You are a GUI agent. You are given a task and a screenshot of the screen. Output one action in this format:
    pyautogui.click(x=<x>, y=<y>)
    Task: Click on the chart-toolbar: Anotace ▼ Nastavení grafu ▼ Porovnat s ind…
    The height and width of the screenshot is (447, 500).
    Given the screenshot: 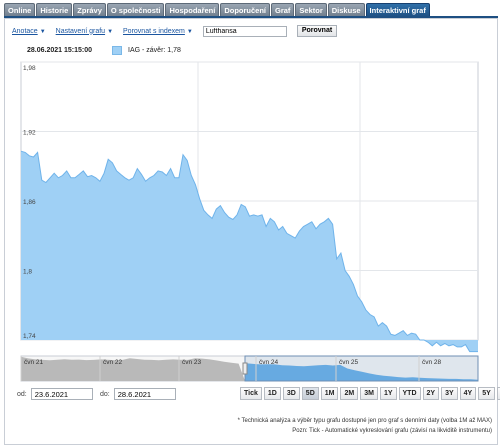 What is the action you would take?
    pyautogui.click(x=175, y=31)
    